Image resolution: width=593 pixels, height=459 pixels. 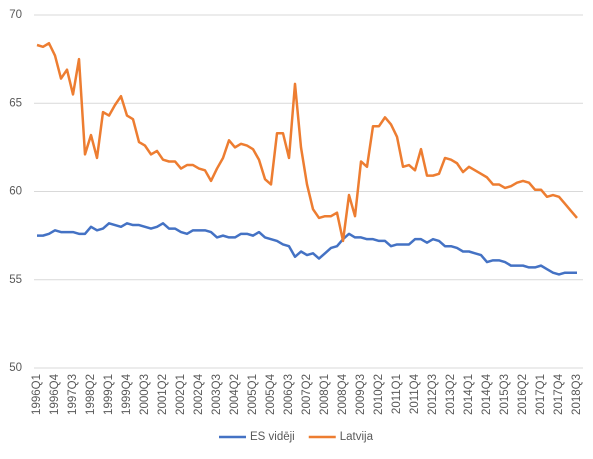 What do you see at coordinates (73, 394) in the screenshot?
I see `x-tick-label: 1997Q3` at bounding box center [73, 394].